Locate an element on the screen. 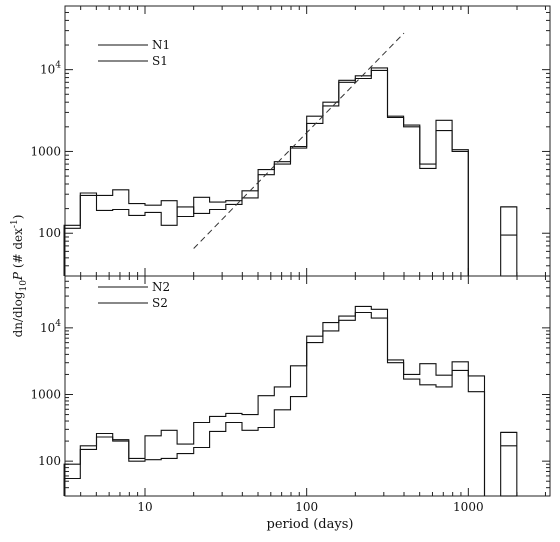 This screenshot has width=560, height=542. x-tick-label: 100 is located at coordinates (306, 507).